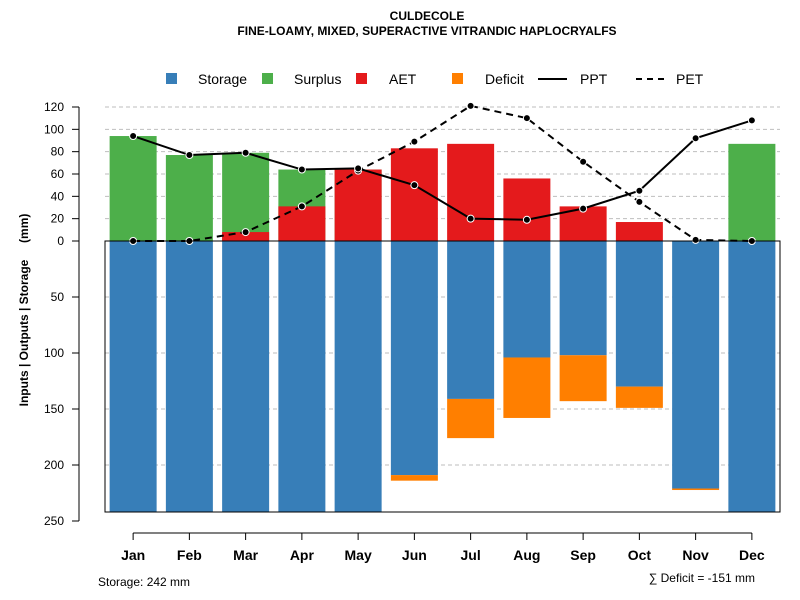  Describe the element at coordinates (471, 320) in the screenshot. I see `bar-storage-jul` at that location.